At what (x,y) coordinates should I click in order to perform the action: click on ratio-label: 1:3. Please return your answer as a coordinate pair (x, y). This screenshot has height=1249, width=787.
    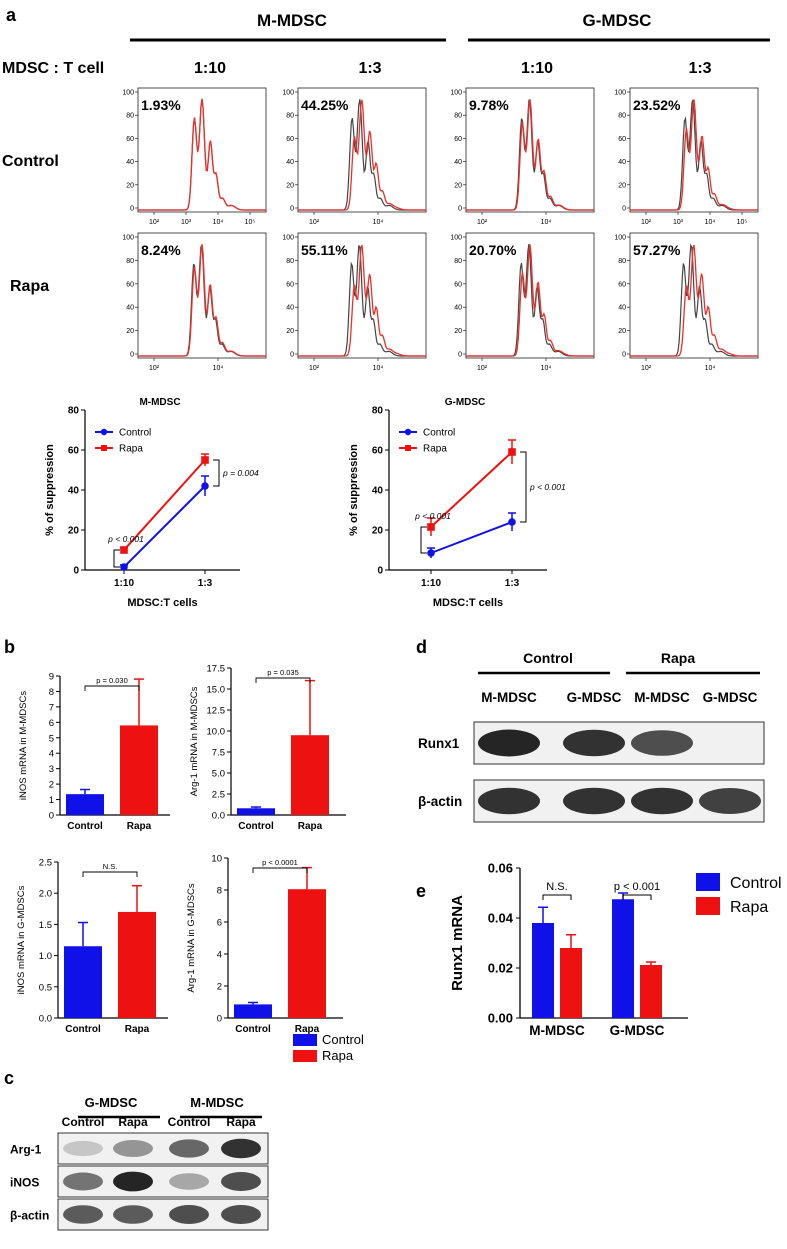
    Looking at the image, I should click on (699, 68).